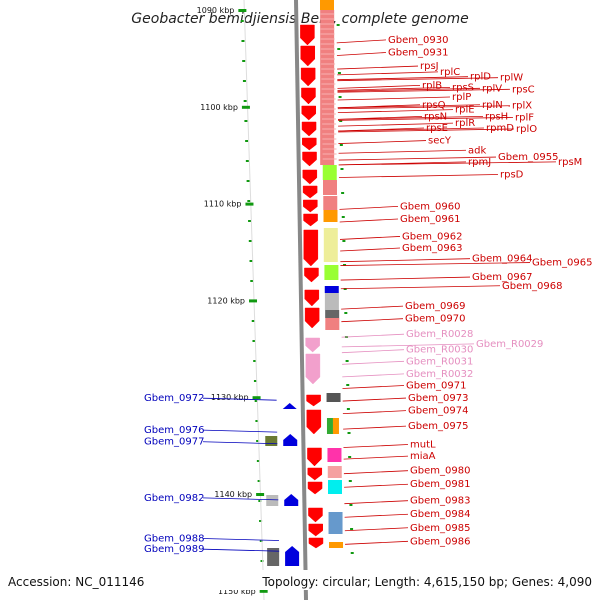 This screenshot has width=600, height=600. What do you see at coordinates (174, 442) in the screenshot?
I see `reverse-gene-label: Gbem_0977` at bounding box center [174, 442].